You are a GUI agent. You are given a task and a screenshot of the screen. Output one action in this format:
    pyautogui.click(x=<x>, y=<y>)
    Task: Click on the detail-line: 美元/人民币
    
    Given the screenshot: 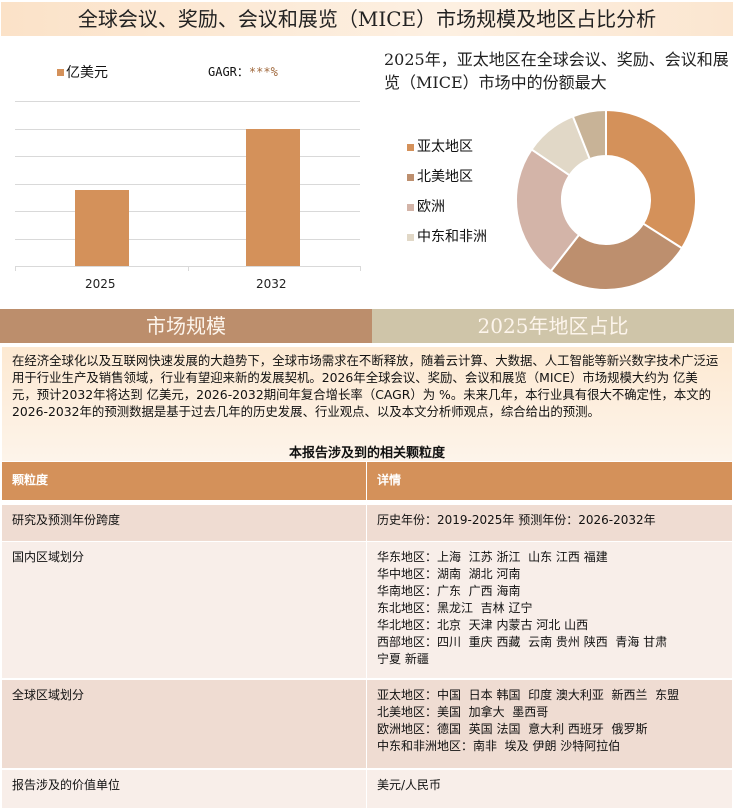 What is the action you would take?
    pyautogui.click(x=409, y=785)
    